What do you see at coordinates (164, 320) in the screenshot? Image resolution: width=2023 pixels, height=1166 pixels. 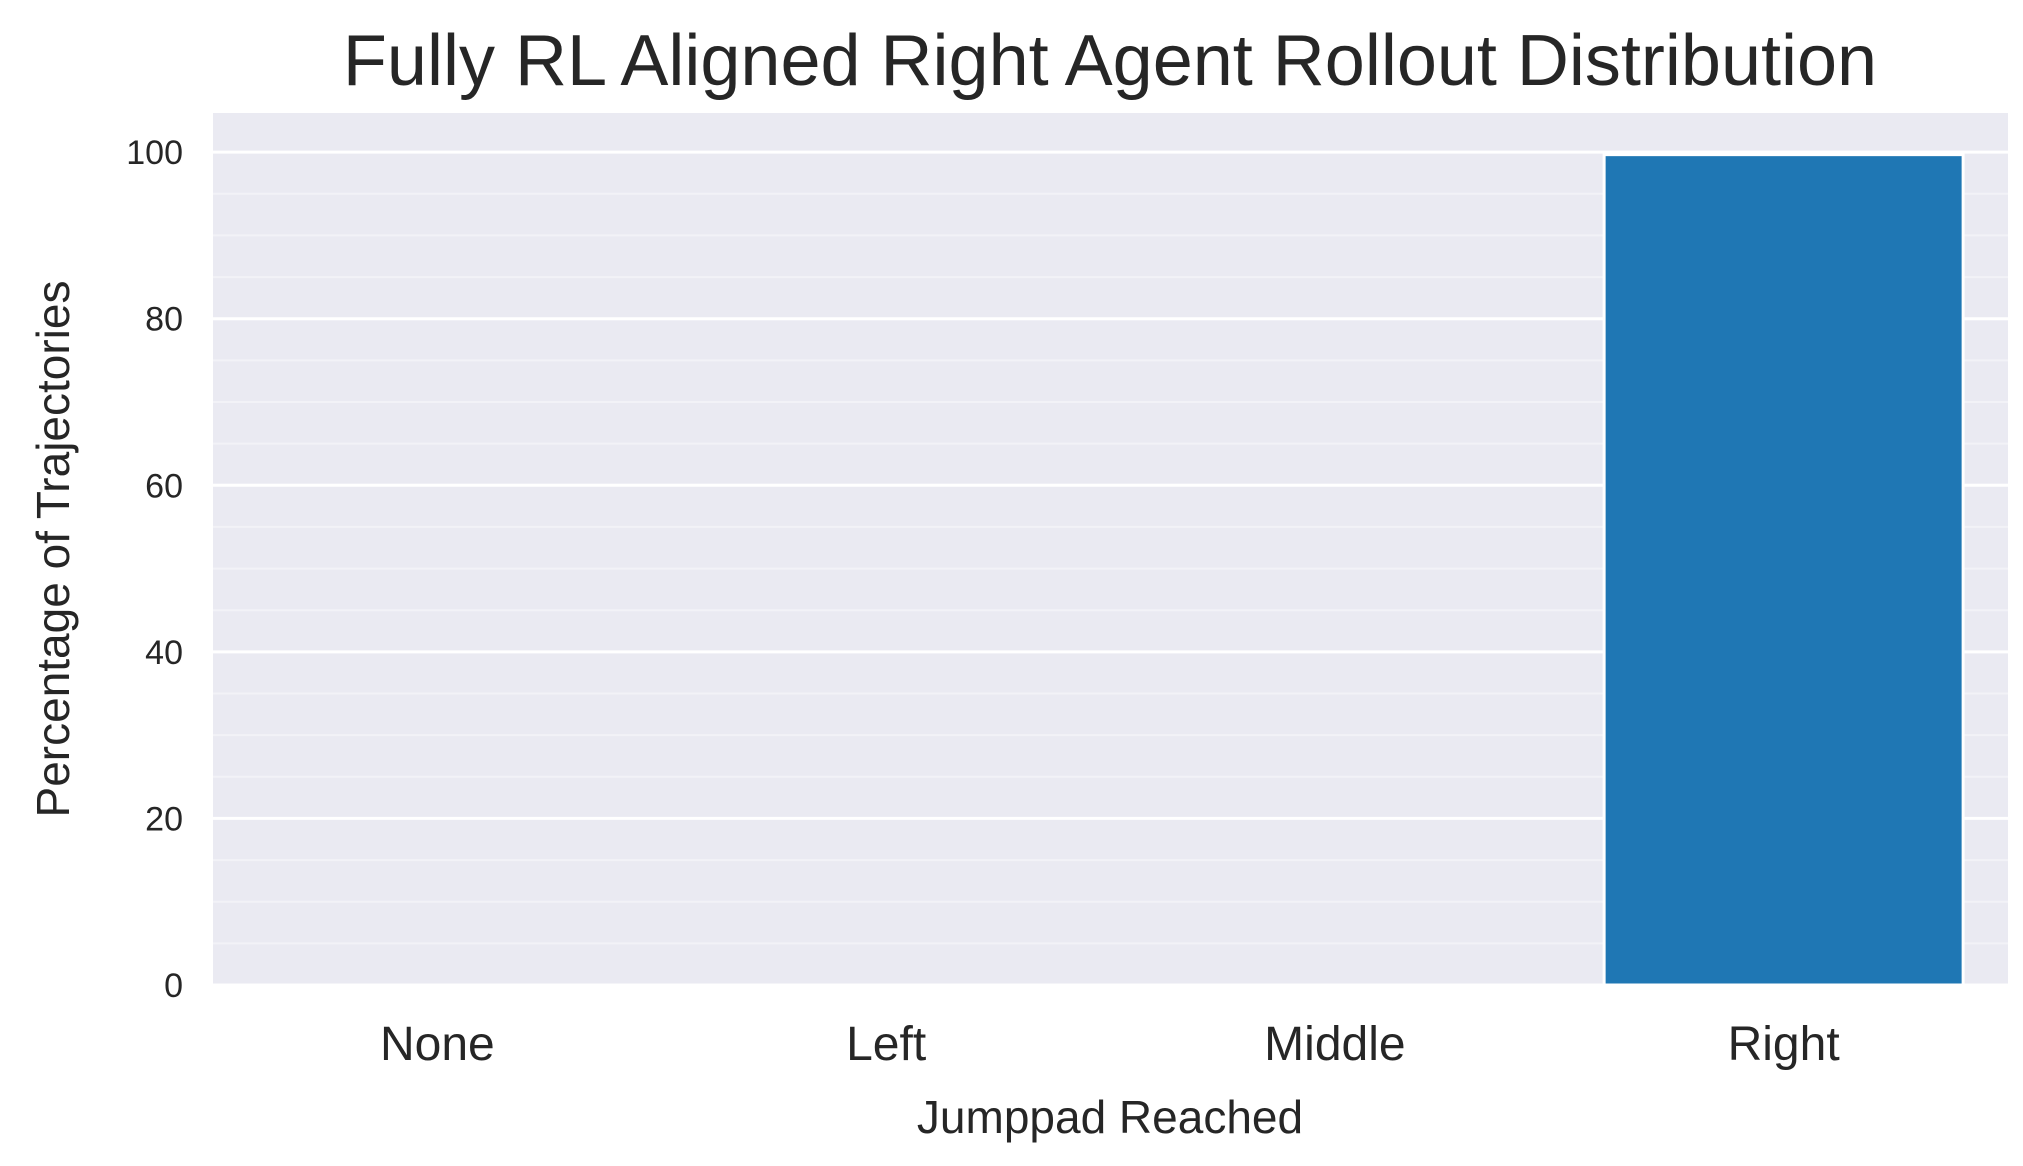 I see `y-tick-label: 80` at bounding box center [164, 320].